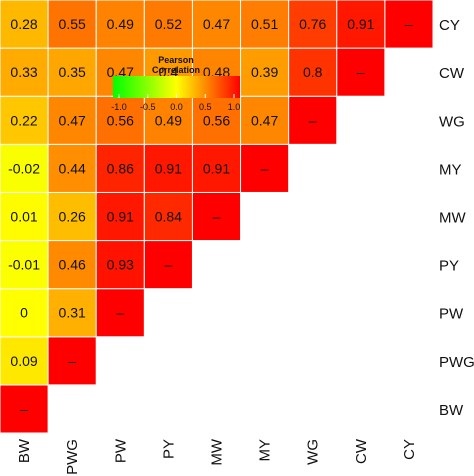 Image resolution: width=474 pixels, height=476 pixels. I want to click on heatmap-cell-WG-MY, so click(265, 120).